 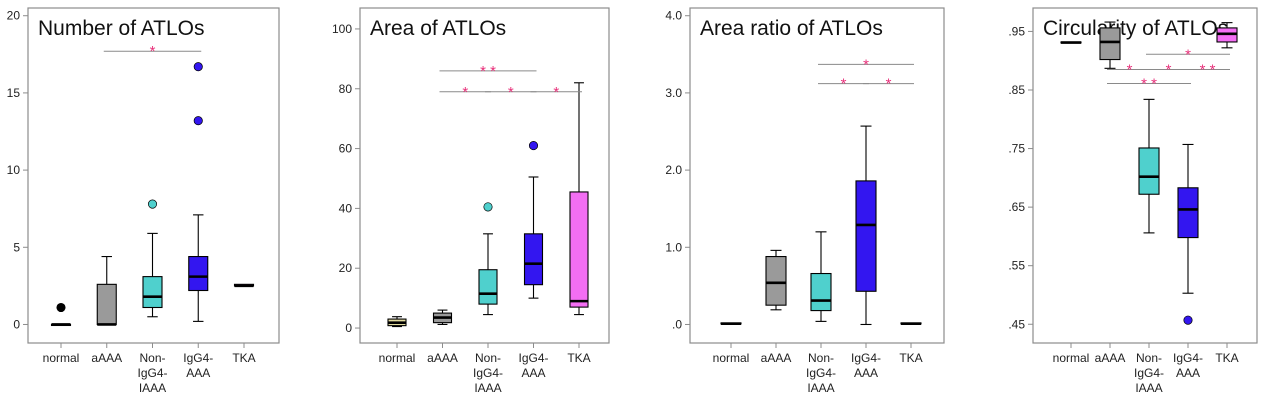 What do you see at coordinates (673, 93) in the screenshot?
I see `y-tick-label: 3.0` at bounding box center [673, 93].